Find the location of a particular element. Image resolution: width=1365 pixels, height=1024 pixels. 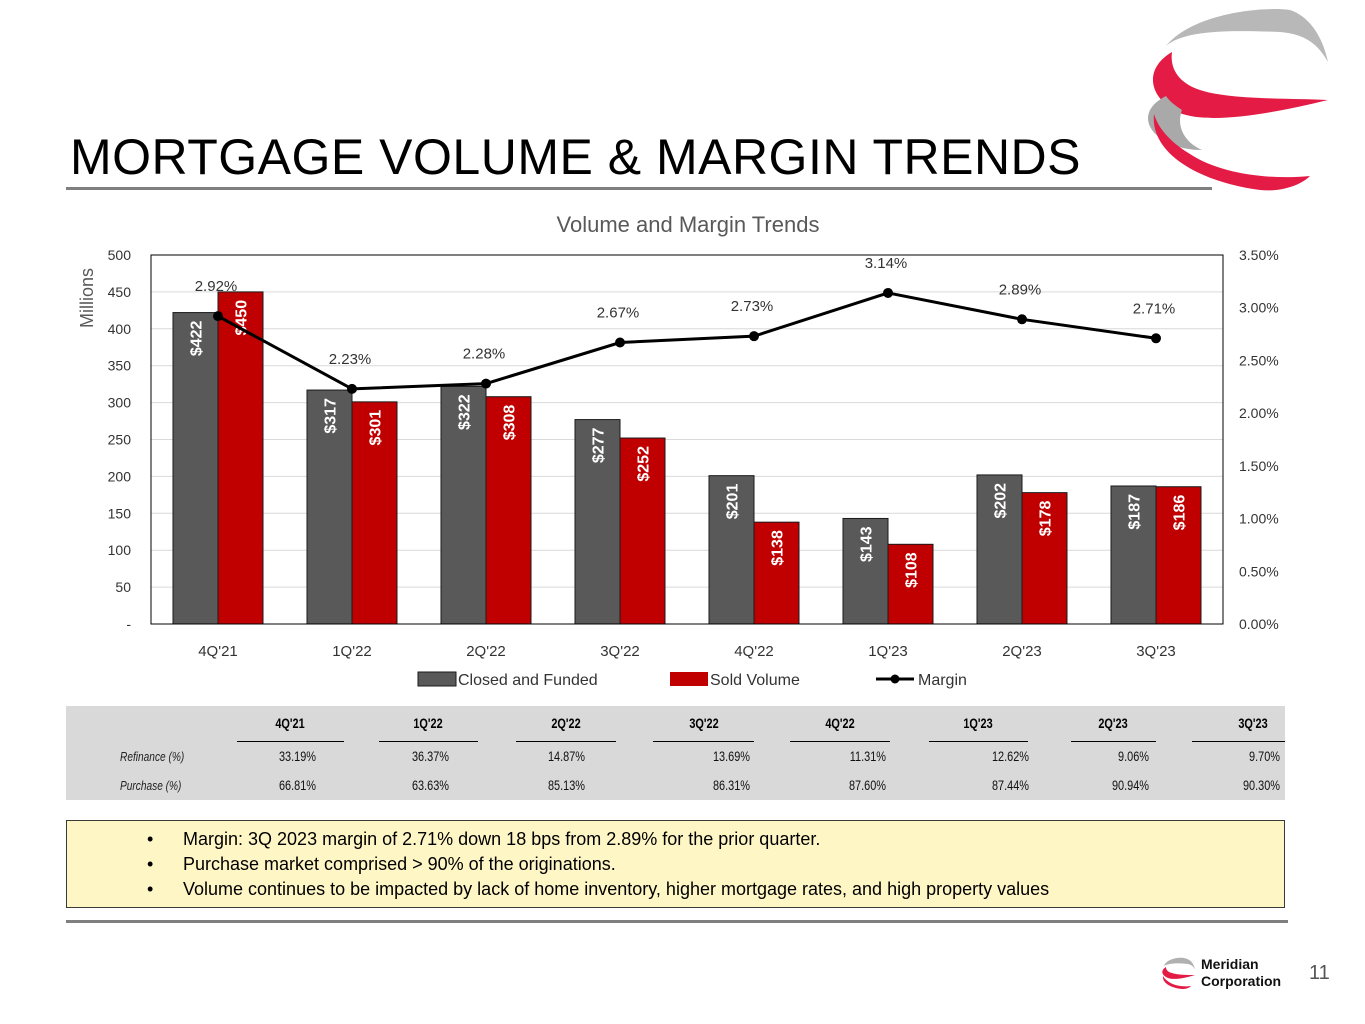

table-row-label: Refinance (%) is located at coordinates (152, 756).